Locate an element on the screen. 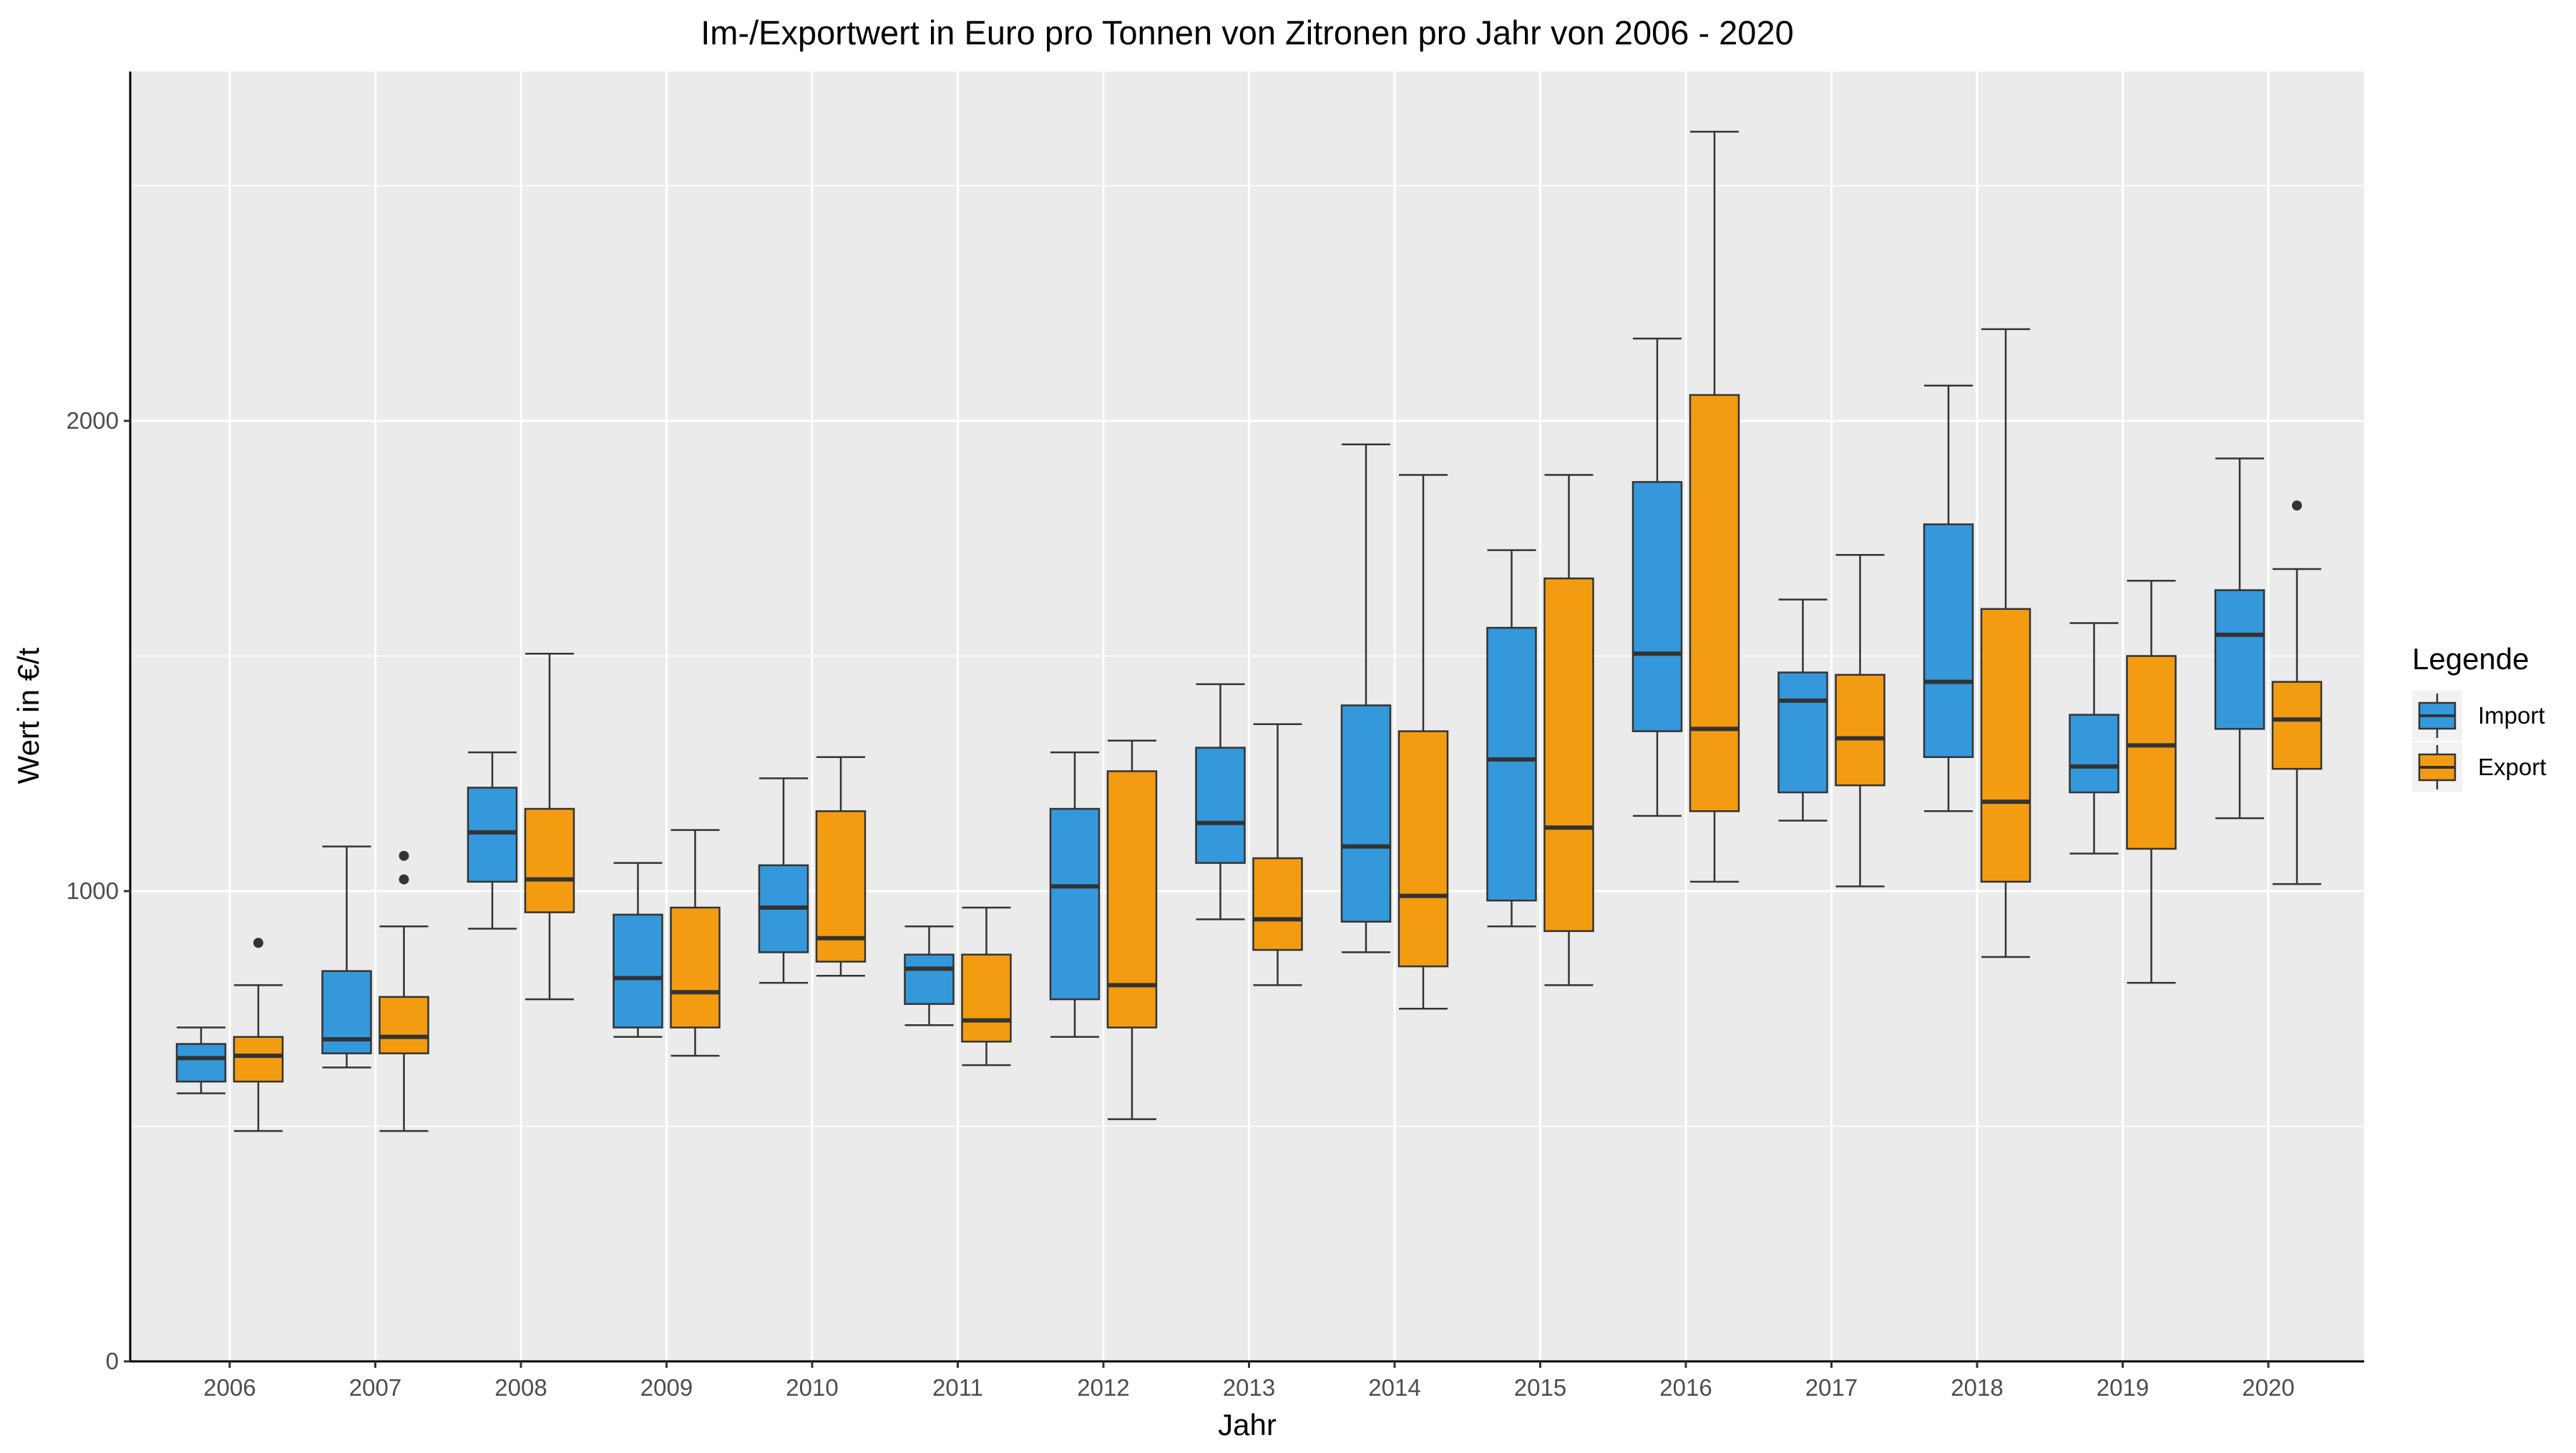  x-tick-label: 2012 is located at coordinates (1103, 1387).